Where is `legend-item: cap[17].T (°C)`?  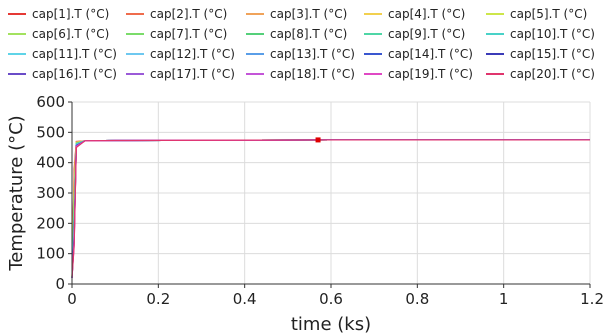 legend-item: cap[17].T (°C) is located at coordinates (180, 74).